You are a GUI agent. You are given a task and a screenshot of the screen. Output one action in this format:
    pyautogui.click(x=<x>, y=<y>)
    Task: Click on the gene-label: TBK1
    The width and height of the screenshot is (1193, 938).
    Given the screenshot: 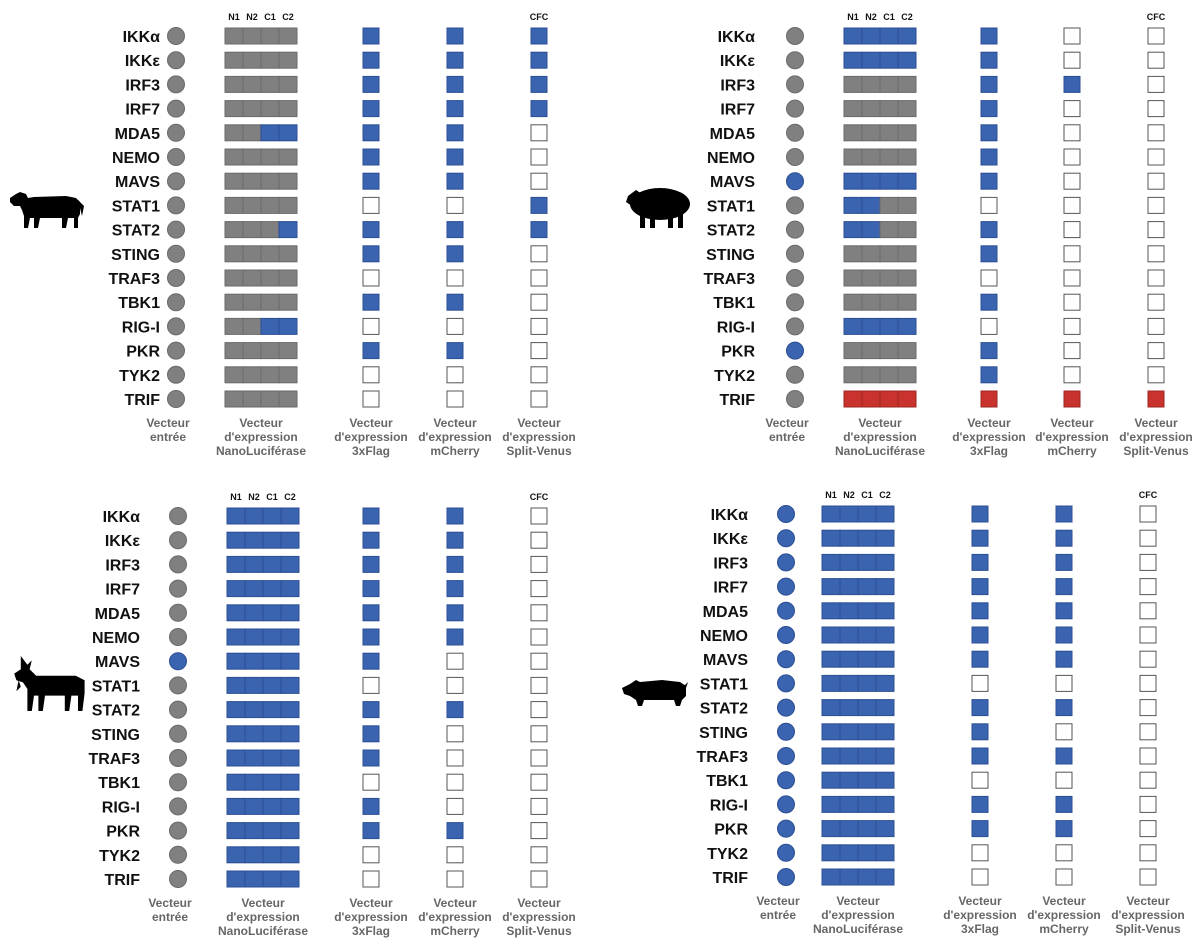 What is the action you would take?
    pyautogui.click(x=727, y=781)
    